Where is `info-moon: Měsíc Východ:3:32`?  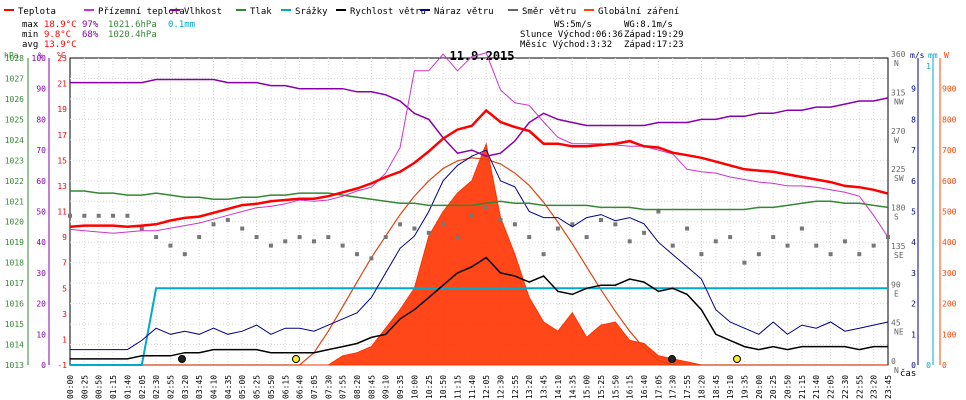 info-moon: Měsíc Východ:3:32 is located at coordinates (566, 45).